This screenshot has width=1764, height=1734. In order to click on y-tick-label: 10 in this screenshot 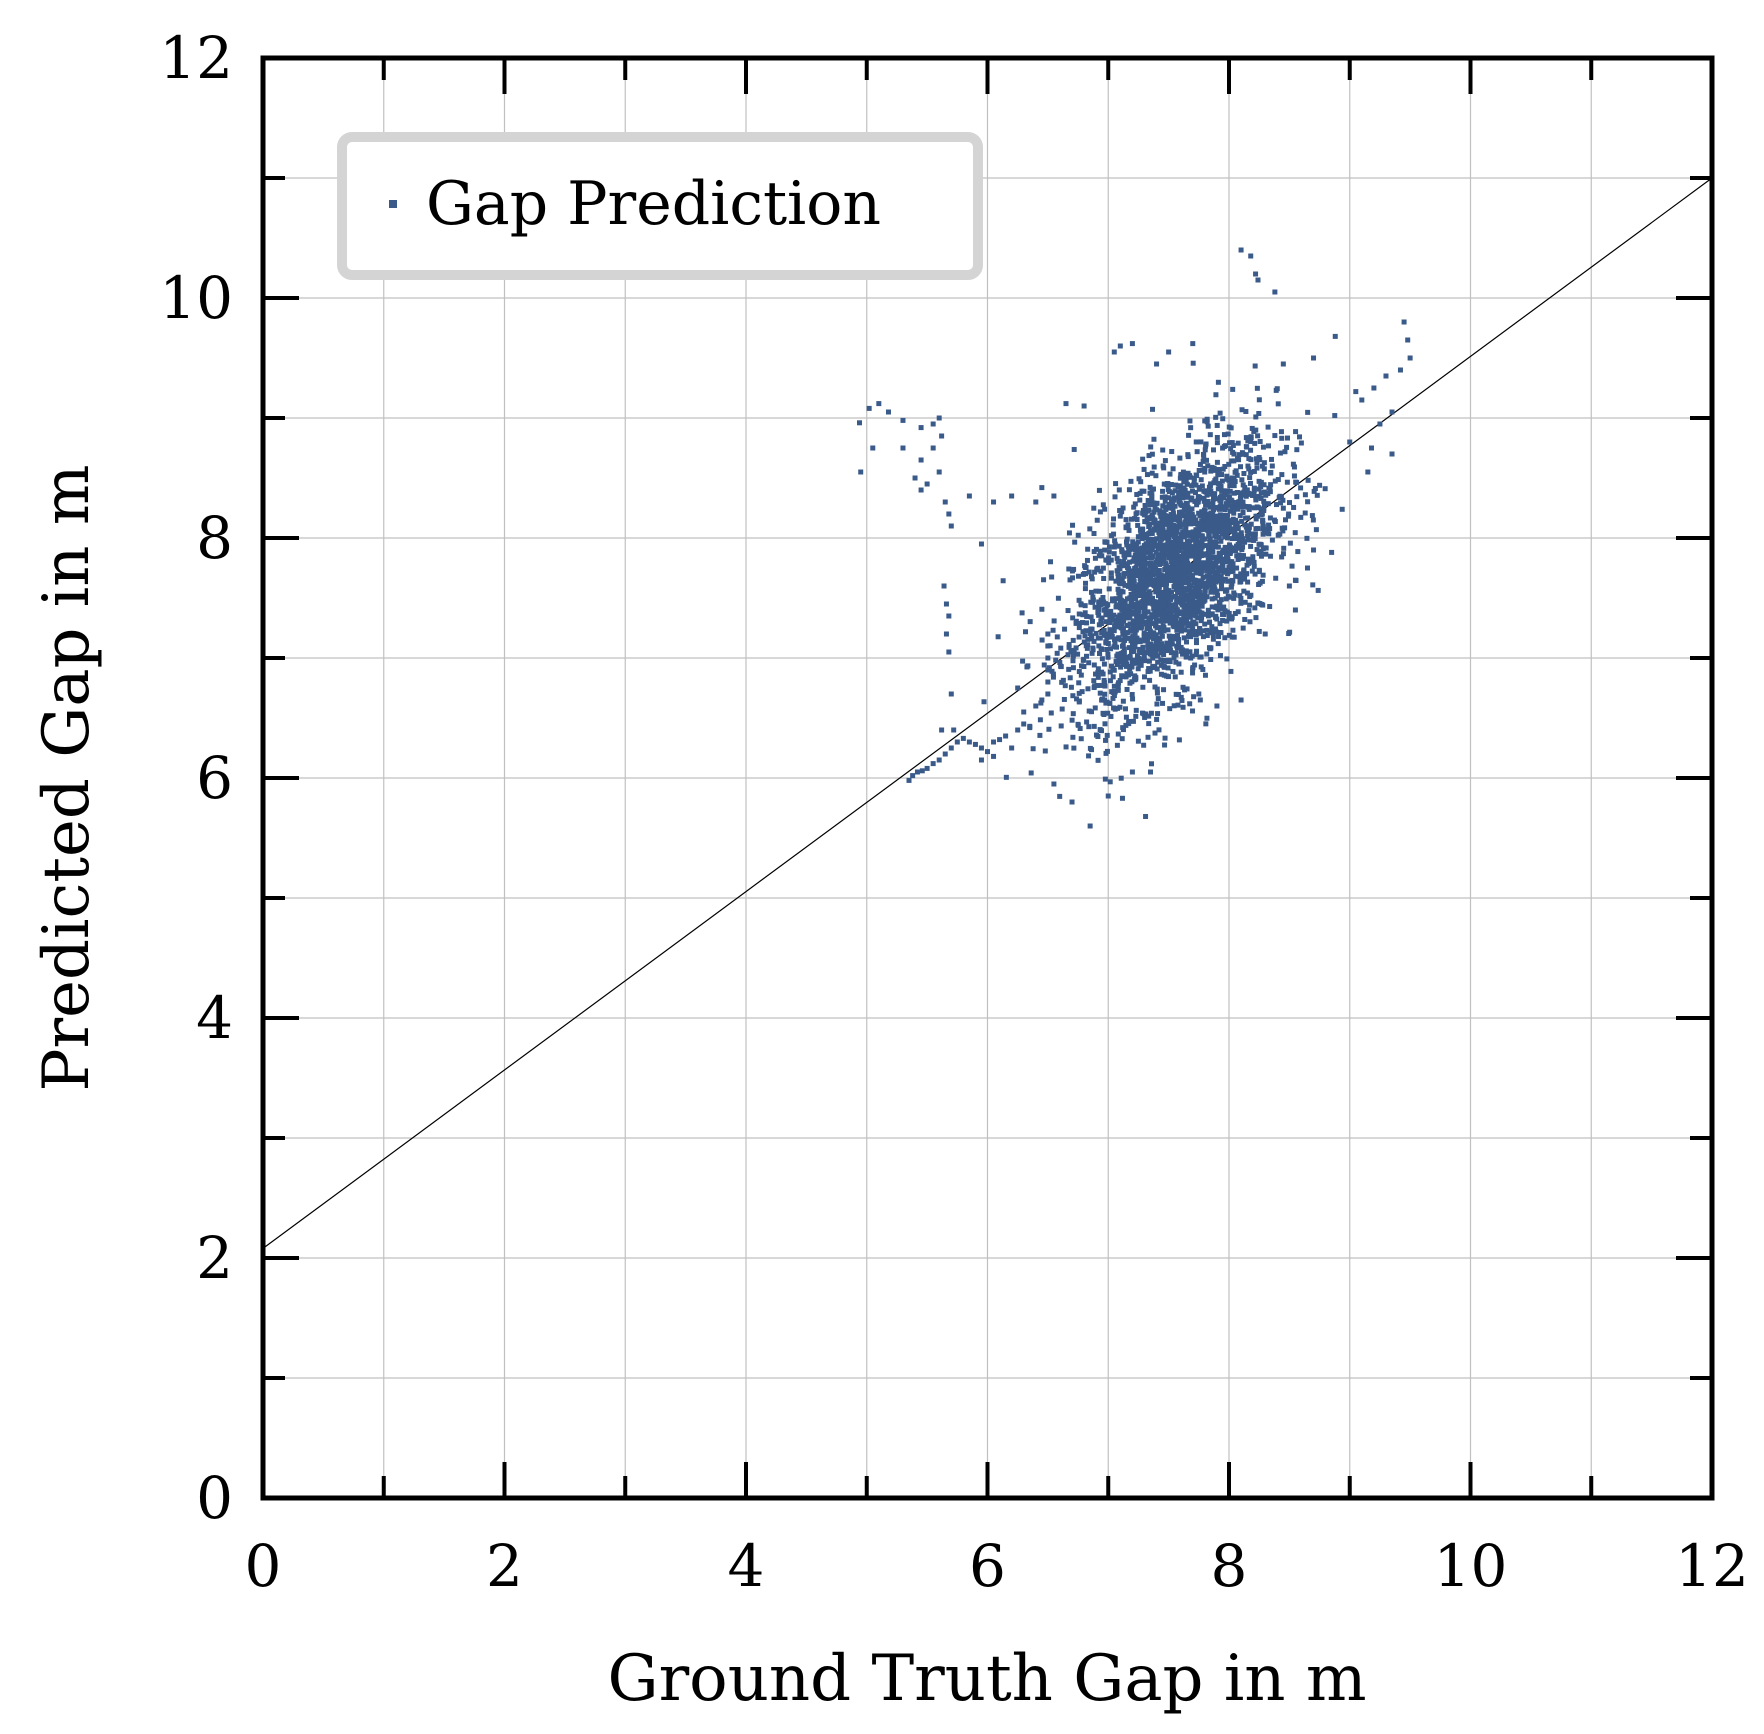, I will do `click(196, 298)`.